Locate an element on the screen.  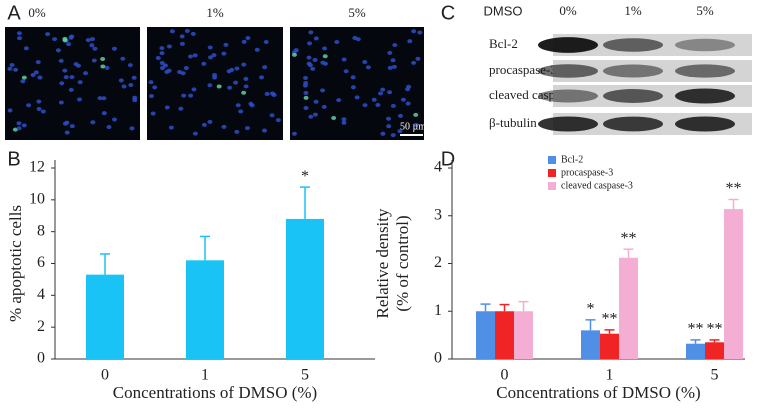
y-tick-label: 8 is located at coordinates (41, 230).